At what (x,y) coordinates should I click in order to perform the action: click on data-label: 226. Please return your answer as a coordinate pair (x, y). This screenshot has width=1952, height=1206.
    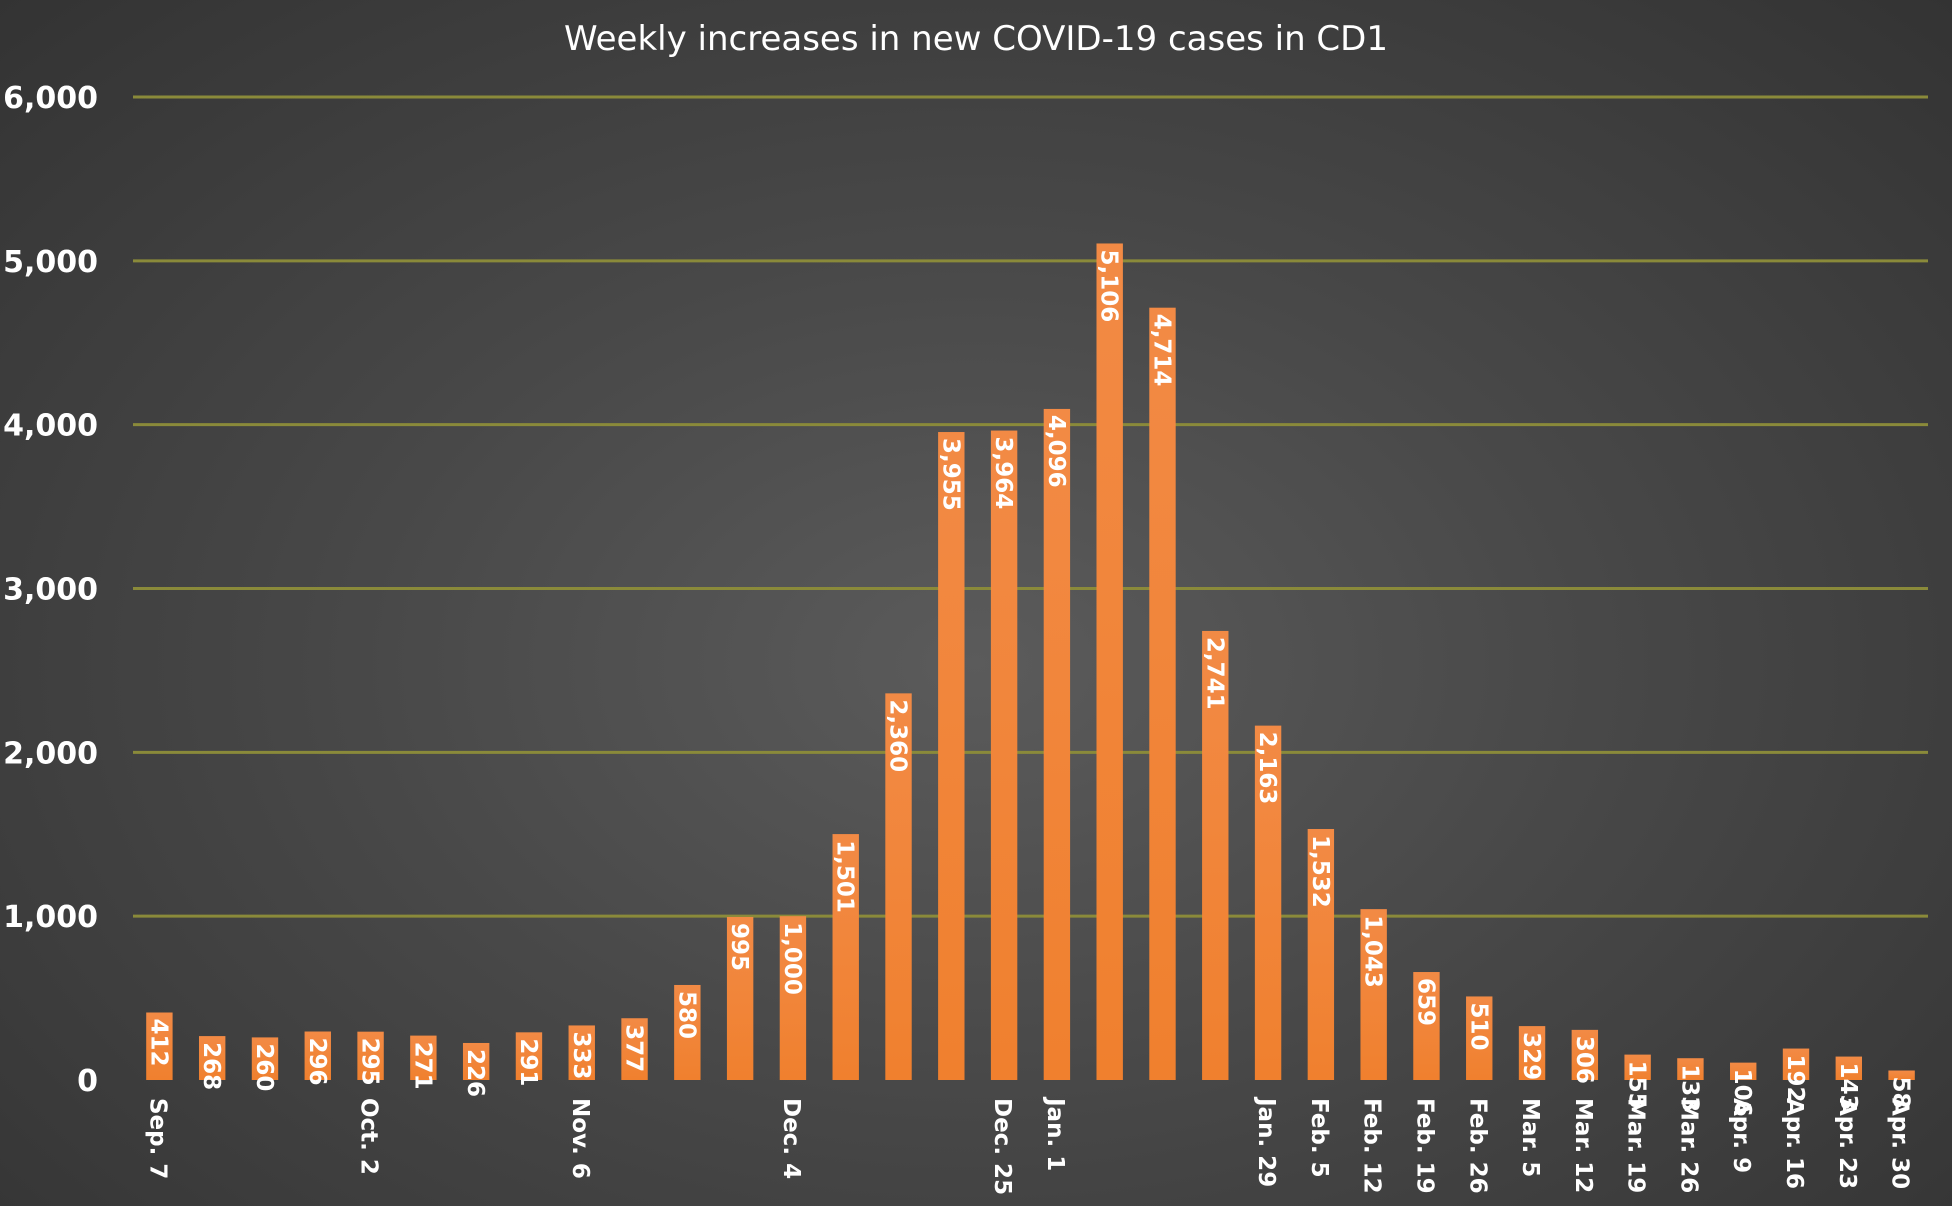
    Looking at the image, I should click on (475, 1073).